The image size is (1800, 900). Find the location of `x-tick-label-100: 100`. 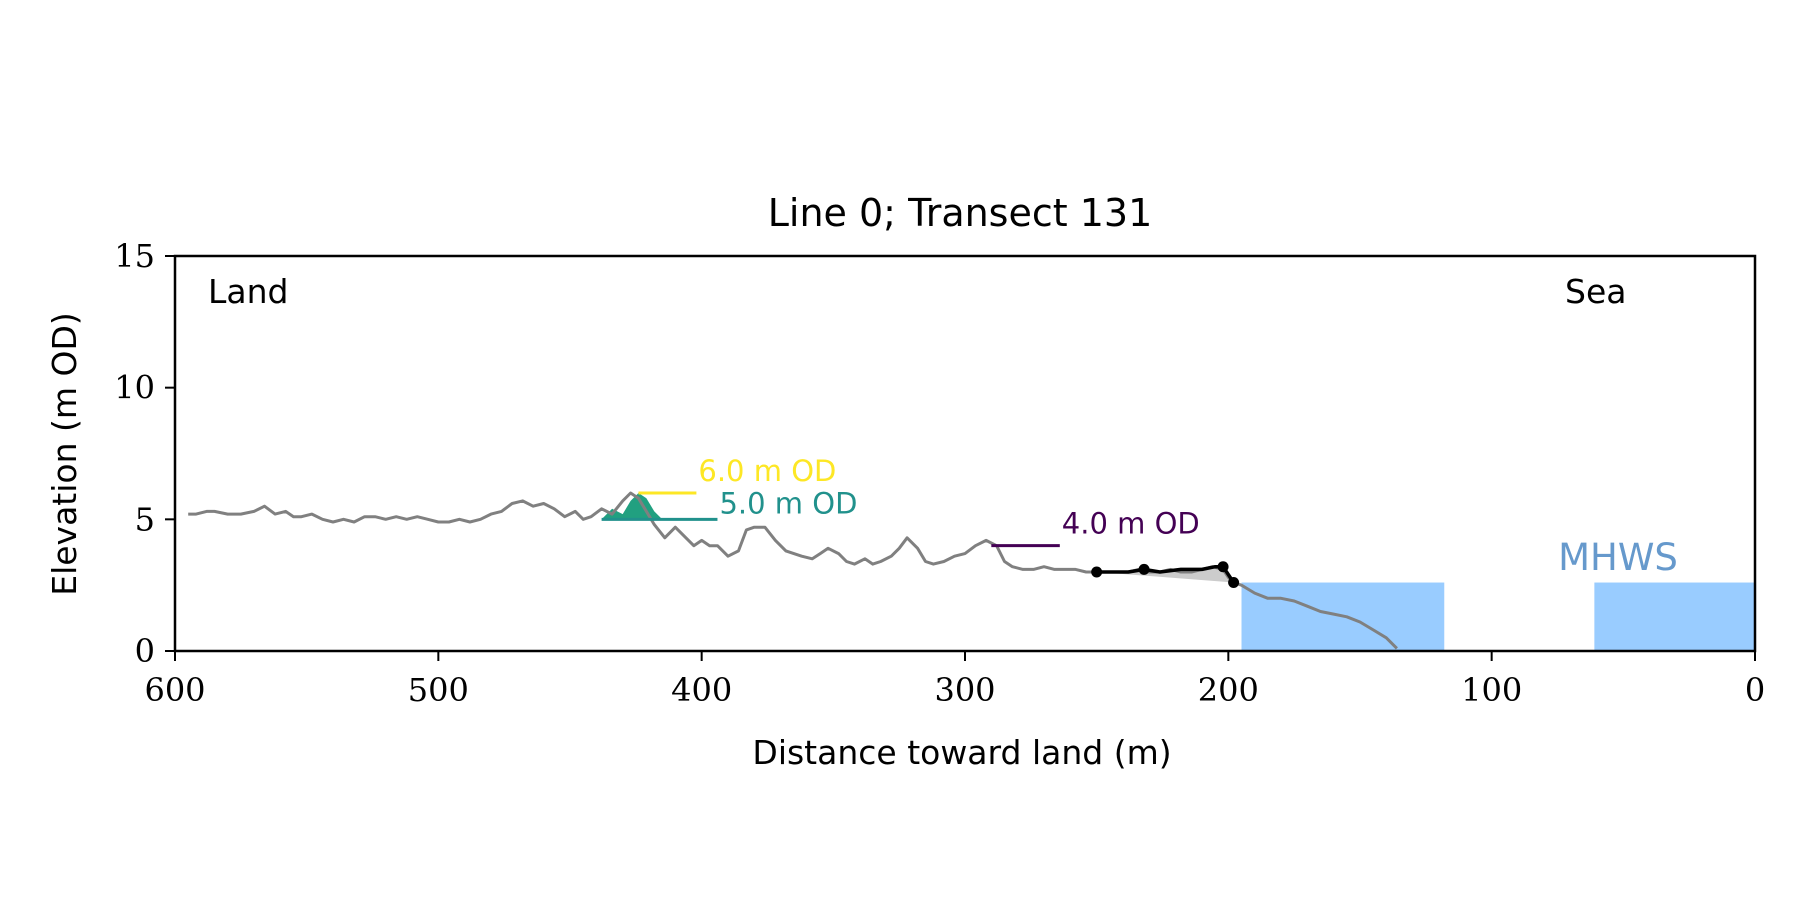

x-tick-label-100: 100 is located at coordinates (1491, 690).